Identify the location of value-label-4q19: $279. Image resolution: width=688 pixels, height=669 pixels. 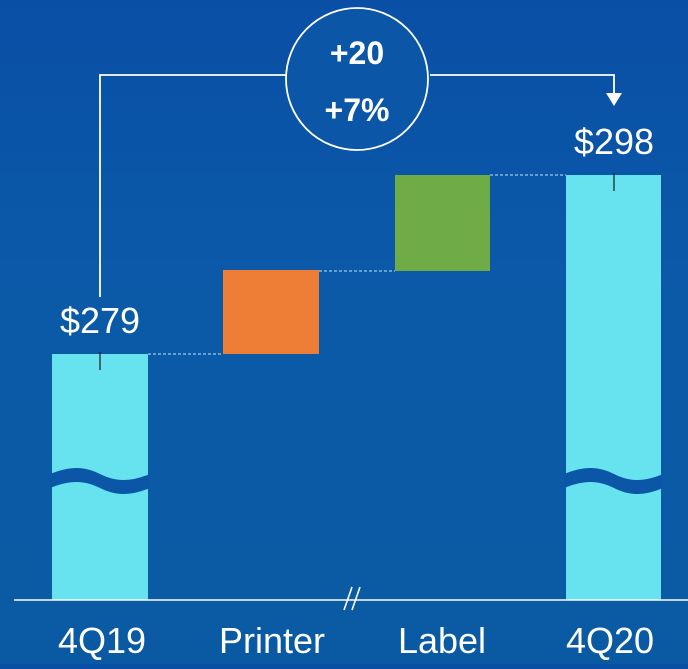
(100, 320).